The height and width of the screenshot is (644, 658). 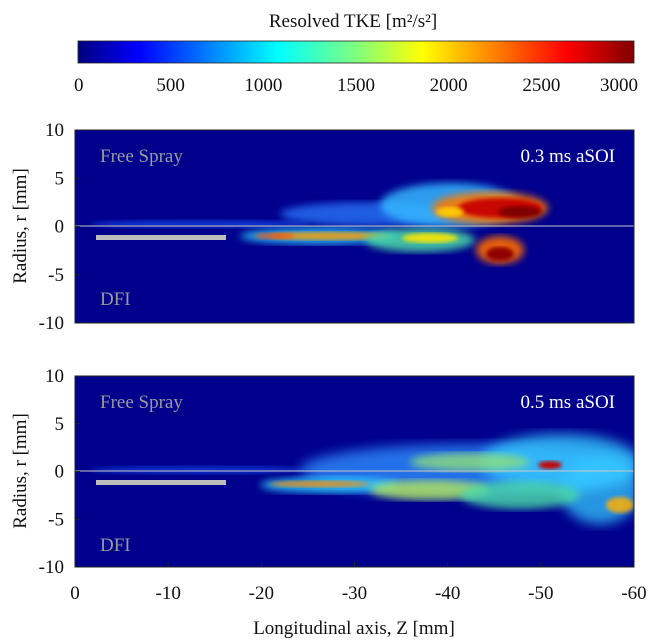 What do you see at coordinates (449, 85) in the screenshot?
I see `colorbar-tick-label: 2000` at bounding box center [449, 85].